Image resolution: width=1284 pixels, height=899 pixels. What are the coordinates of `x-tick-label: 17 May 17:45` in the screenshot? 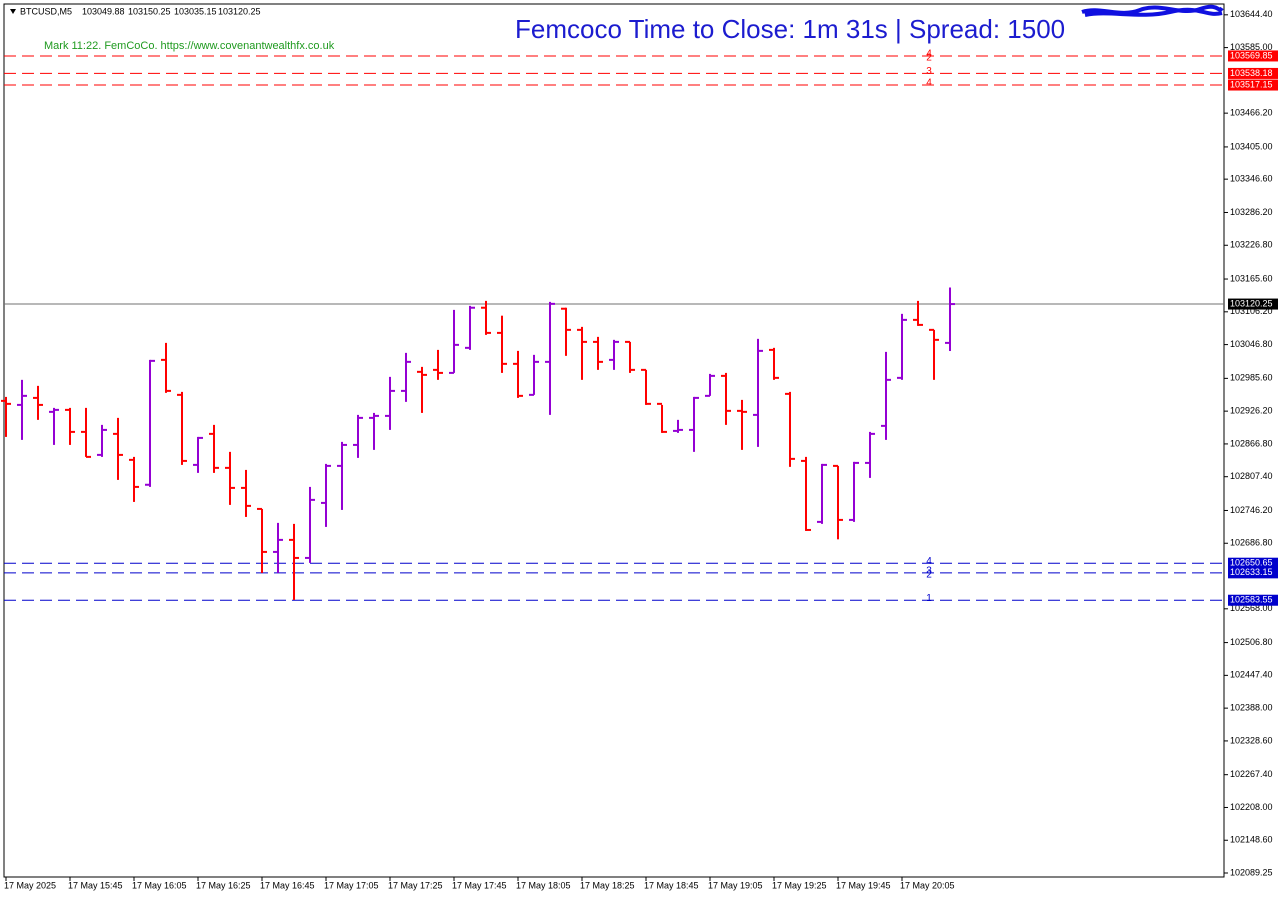 It's located at (479, 885).